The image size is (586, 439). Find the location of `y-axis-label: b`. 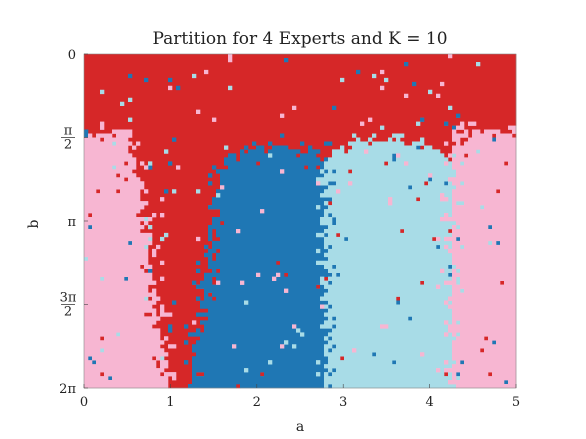

y-axis-label: b is located at coordinates (34, 223).